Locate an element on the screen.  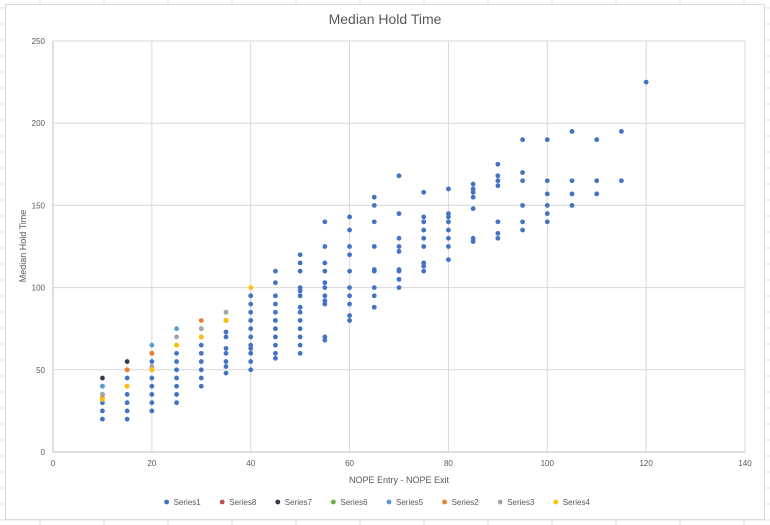
legend-item-series6: Series6 is located at coordinates (349, 502).